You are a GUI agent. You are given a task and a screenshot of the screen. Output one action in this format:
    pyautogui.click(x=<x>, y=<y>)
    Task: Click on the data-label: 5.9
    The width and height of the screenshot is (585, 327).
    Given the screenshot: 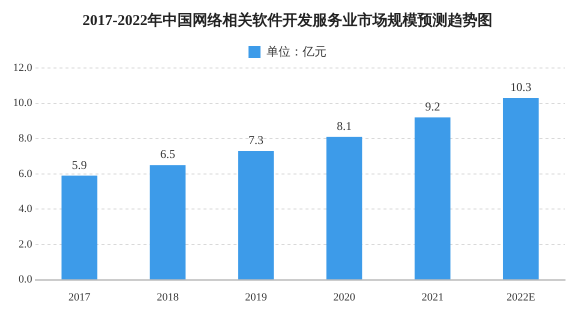 What is the action you would take?
    pyautogui.click(x=79, y=165)
    